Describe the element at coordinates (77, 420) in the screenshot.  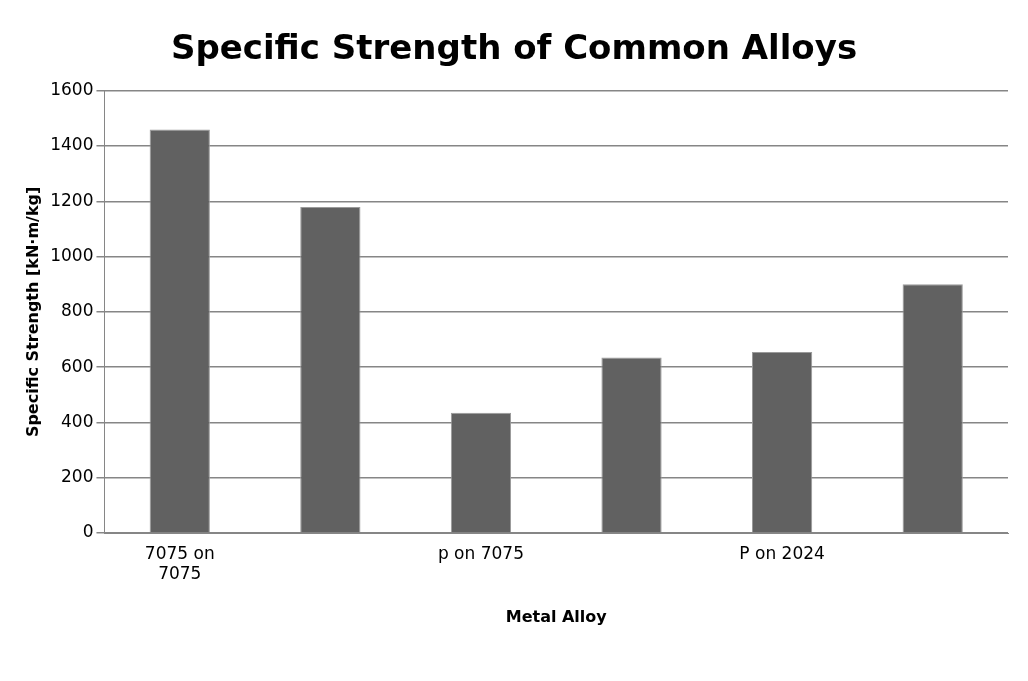
I see `y-tick-label: 400` at that location.